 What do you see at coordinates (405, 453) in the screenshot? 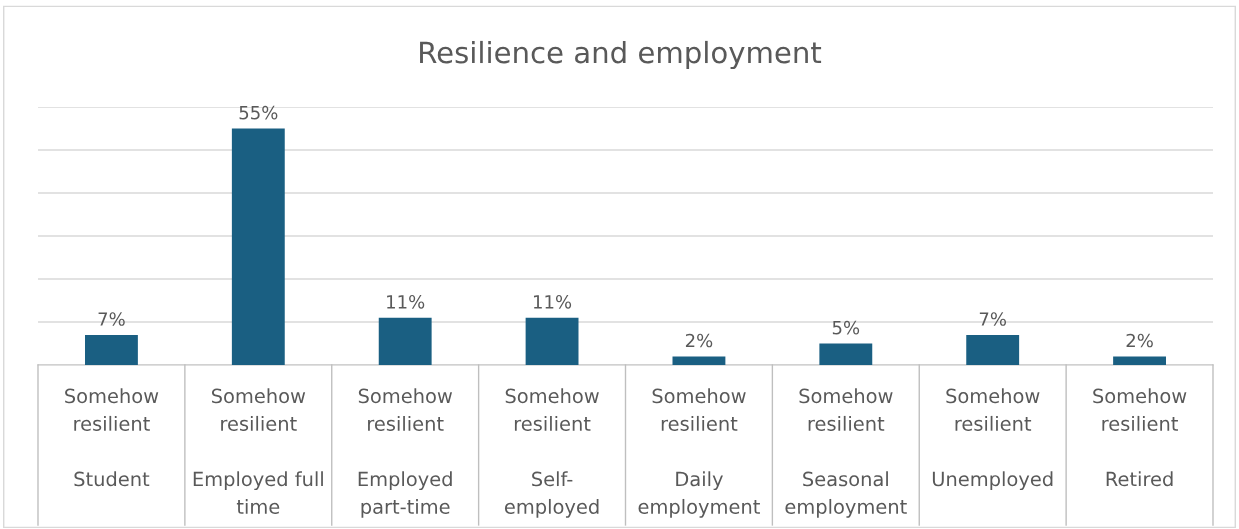
I see `category-label: Somehow resilient Employed part-time` at bounding box center [405, 453].